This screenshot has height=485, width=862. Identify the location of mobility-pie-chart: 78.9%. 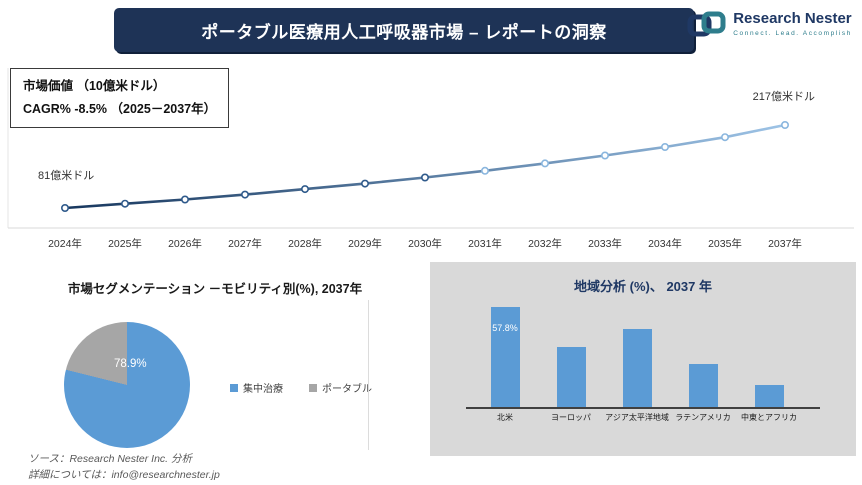
(127, 385).